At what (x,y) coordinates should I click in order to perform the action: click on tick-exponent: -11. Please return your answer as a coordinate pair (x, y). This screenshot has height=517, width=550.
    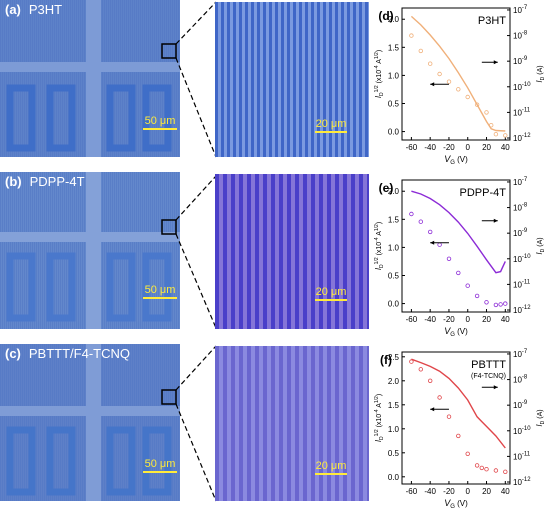
    Looking at the image, I should click on (526, 454).